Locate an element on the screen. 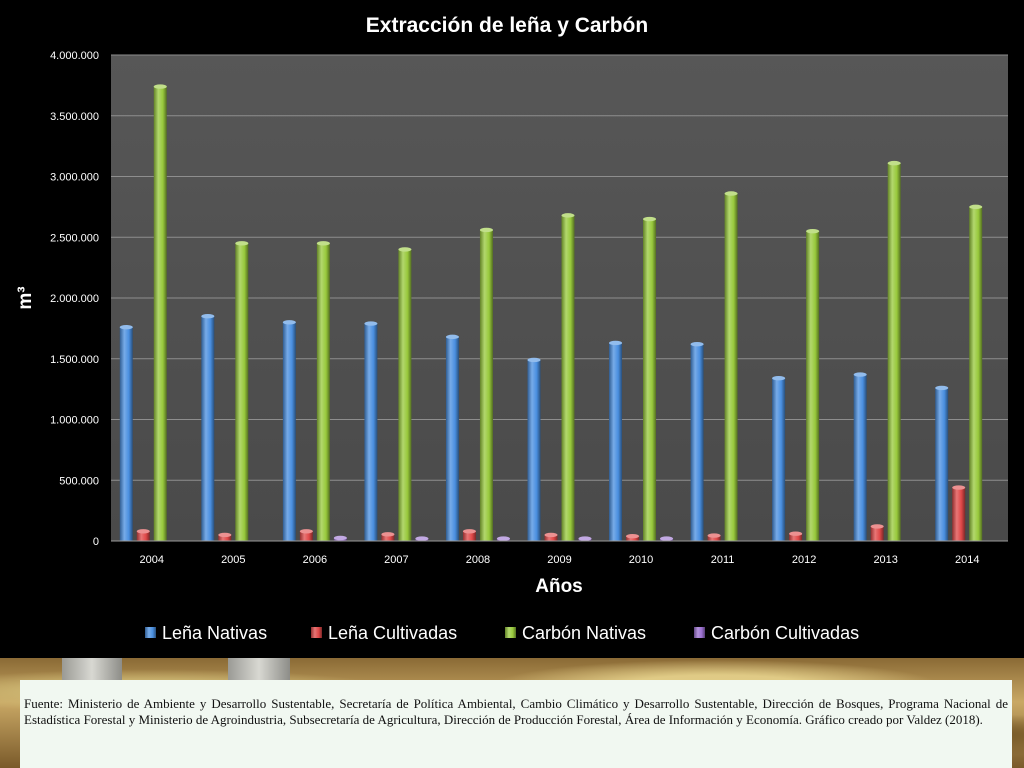 The height and width of the screenshot is (768, 1024). y-tick-label: 1.500.000 is located at coordinates (74, 360).